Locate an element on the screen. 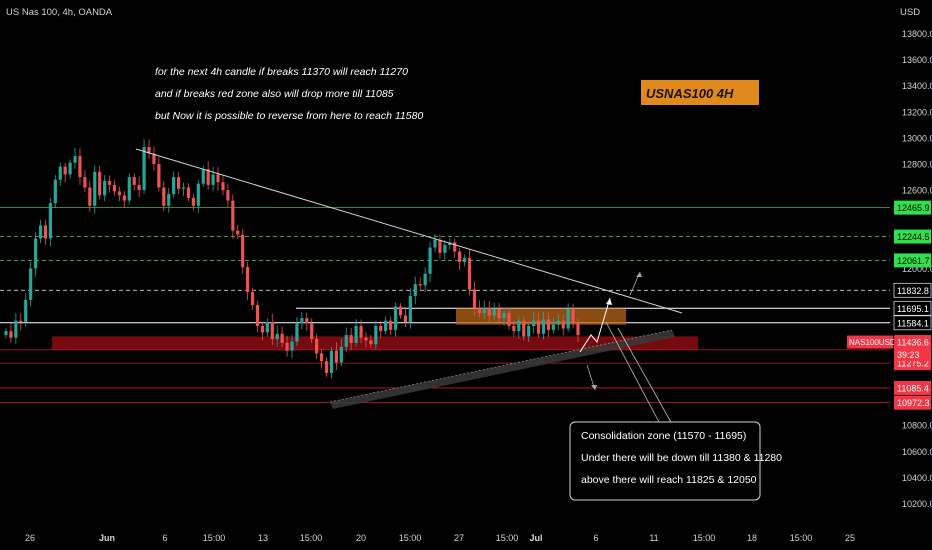  countdown-label: 39:23 is located at coordinates (908, 355).